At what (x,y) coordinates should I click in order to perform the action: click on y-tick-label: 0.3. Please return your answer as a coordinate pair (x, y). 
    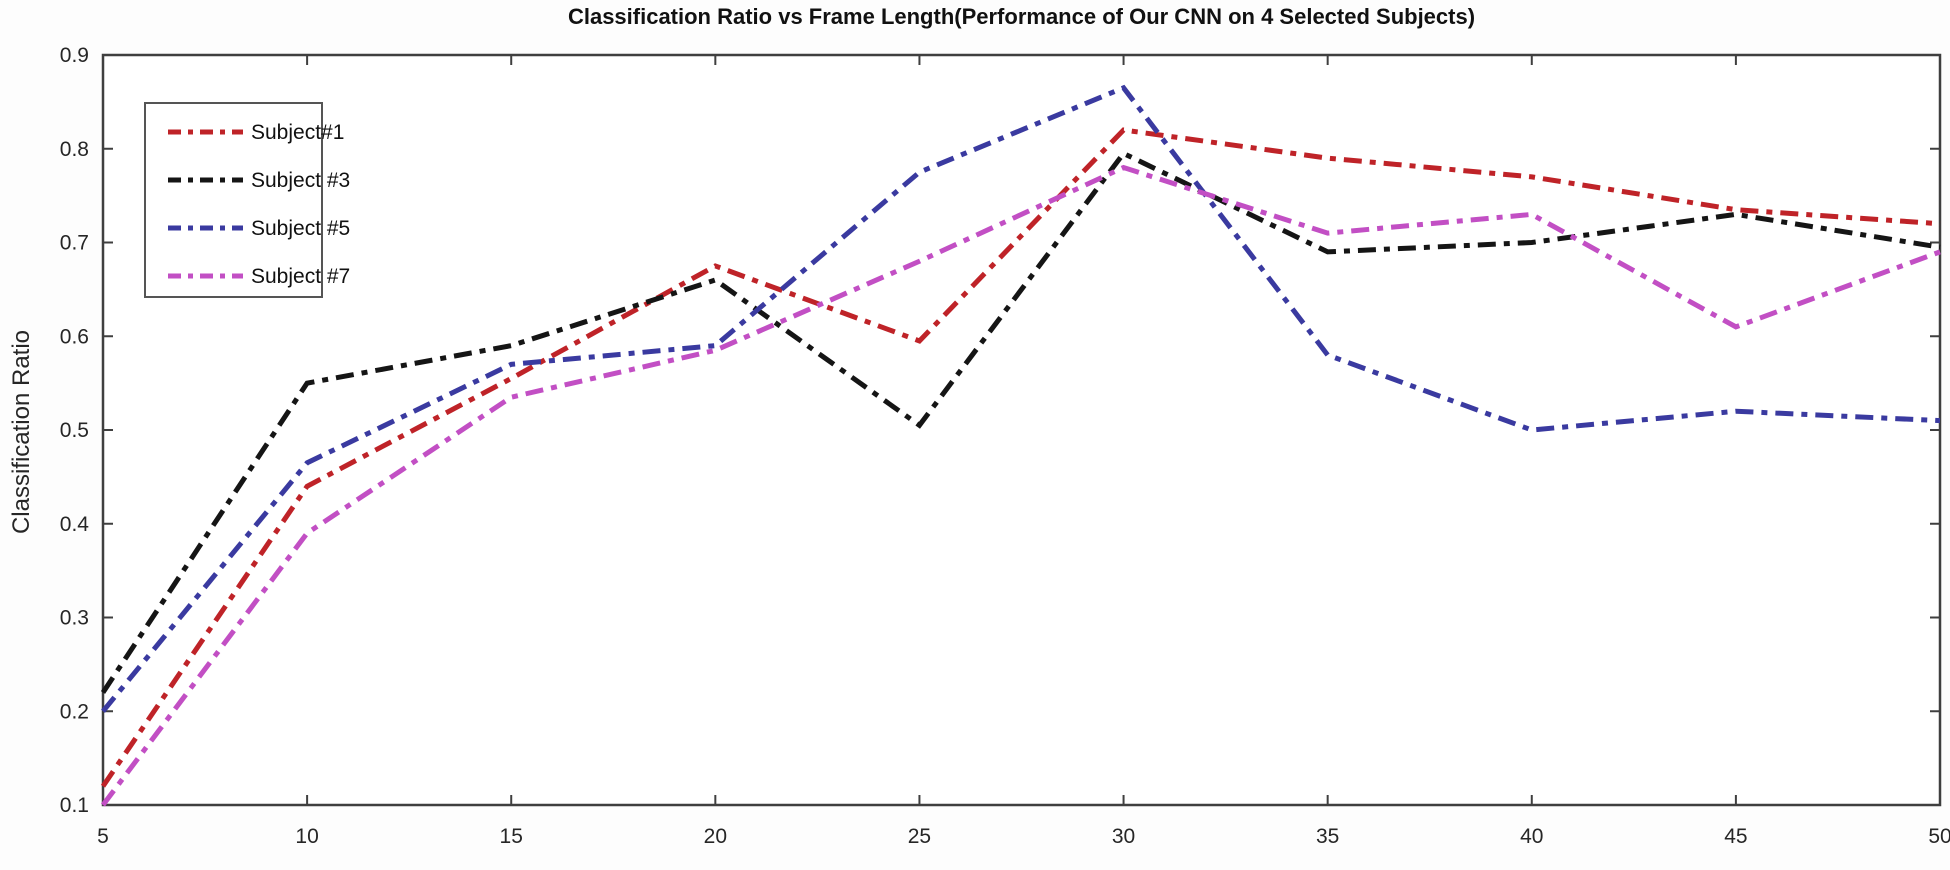
    Looking at the image, I should click on (74, 618).